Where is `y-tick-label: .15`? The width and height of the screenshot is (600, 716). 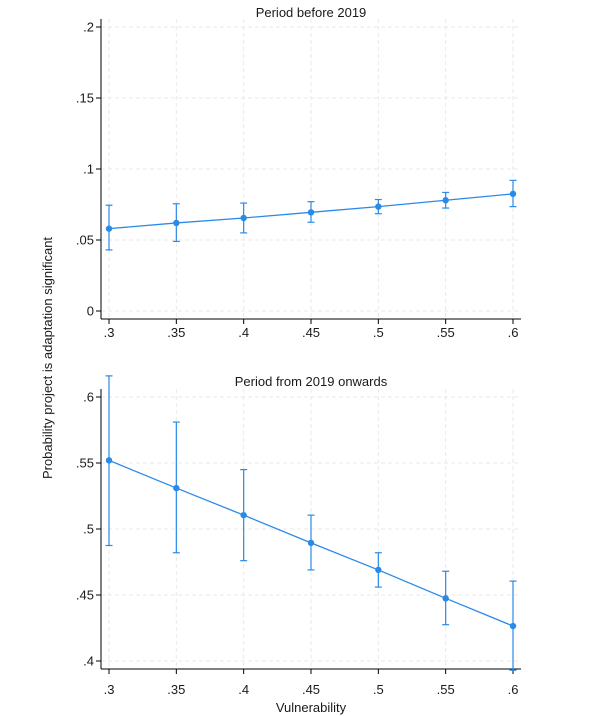 y-tick-label: .15 is located at coordinates (85, 98).